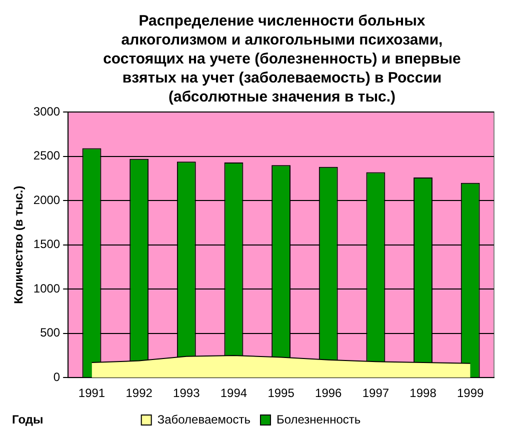 The image size is (524, 444). Describe the element at coordinates (46, 155) in the screenshot. I see `y-tick-label: 2500` at that location.